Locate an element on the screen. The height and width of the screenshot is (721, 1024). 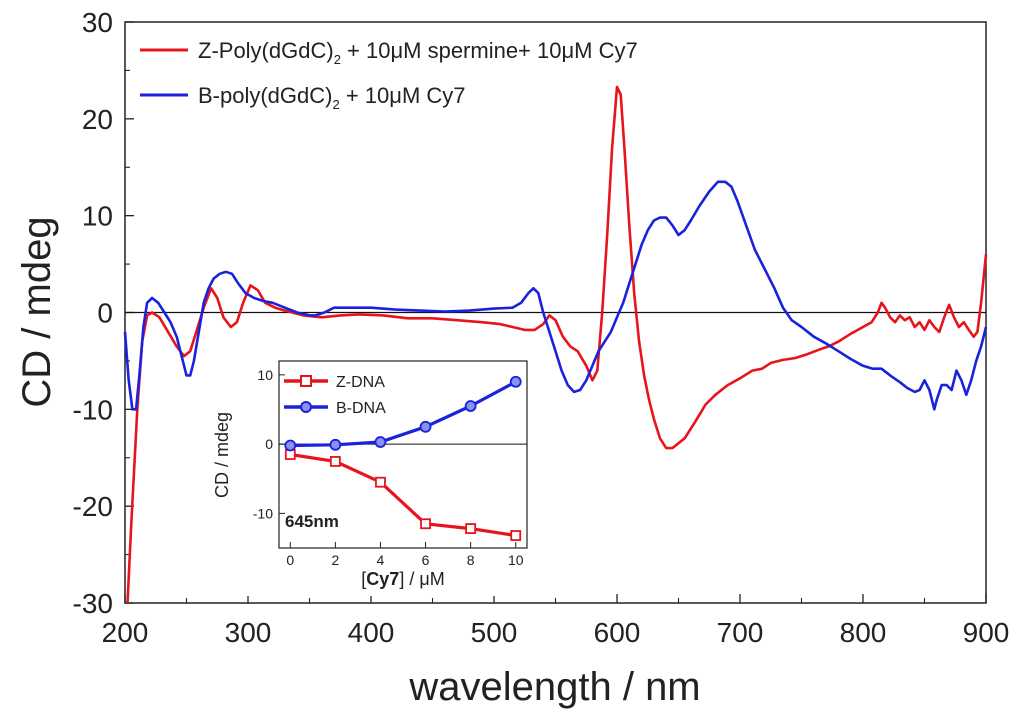
x-tick-label: 500 is located at coordinates (494, 632).